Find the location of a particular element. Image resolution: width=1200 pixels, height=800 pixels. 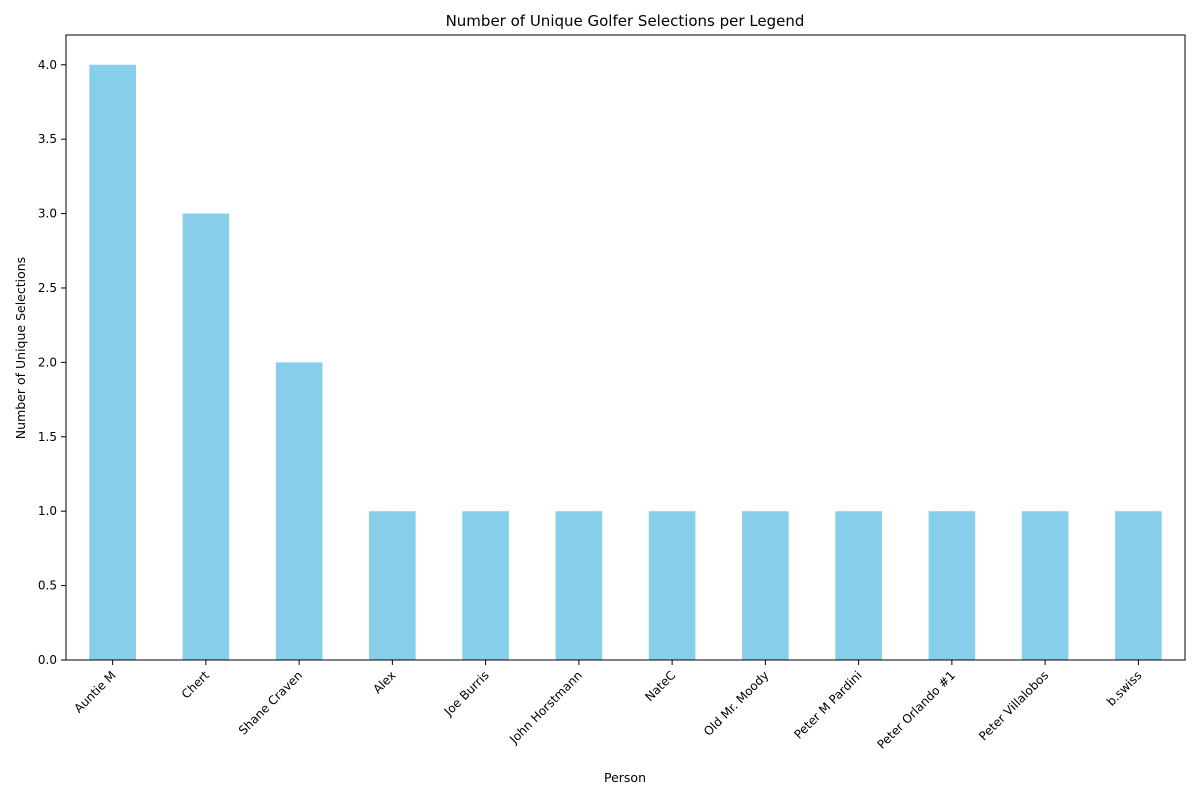

x-tick-label-7: Old Mr. Moody is located at coordinates (736, 703).